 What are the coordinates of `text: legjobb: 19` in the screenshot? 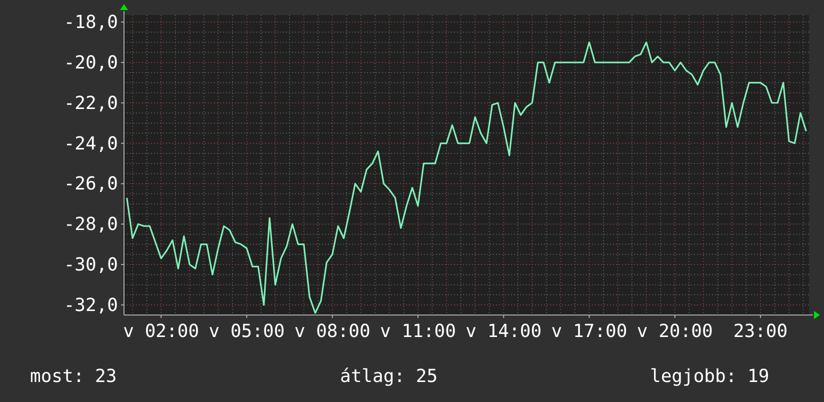 It's located at (710, 376).